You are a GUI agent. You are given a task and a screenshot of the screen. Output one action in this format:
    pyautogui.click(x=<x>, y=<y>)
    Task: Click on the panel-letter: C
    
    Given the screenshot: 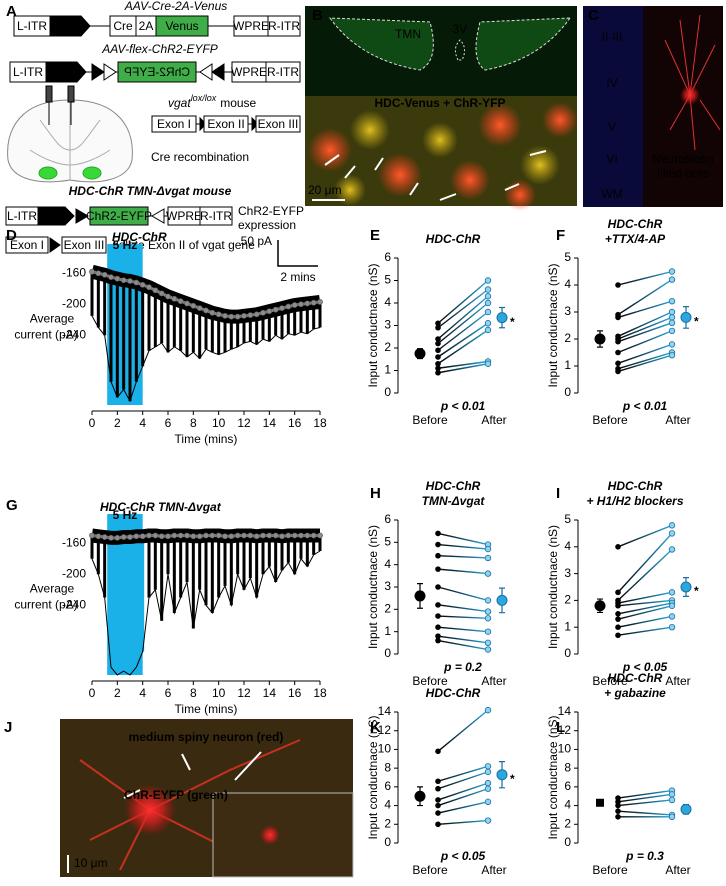 What is the action you would take?
    pyautogui.click(x=593, y=15)
    